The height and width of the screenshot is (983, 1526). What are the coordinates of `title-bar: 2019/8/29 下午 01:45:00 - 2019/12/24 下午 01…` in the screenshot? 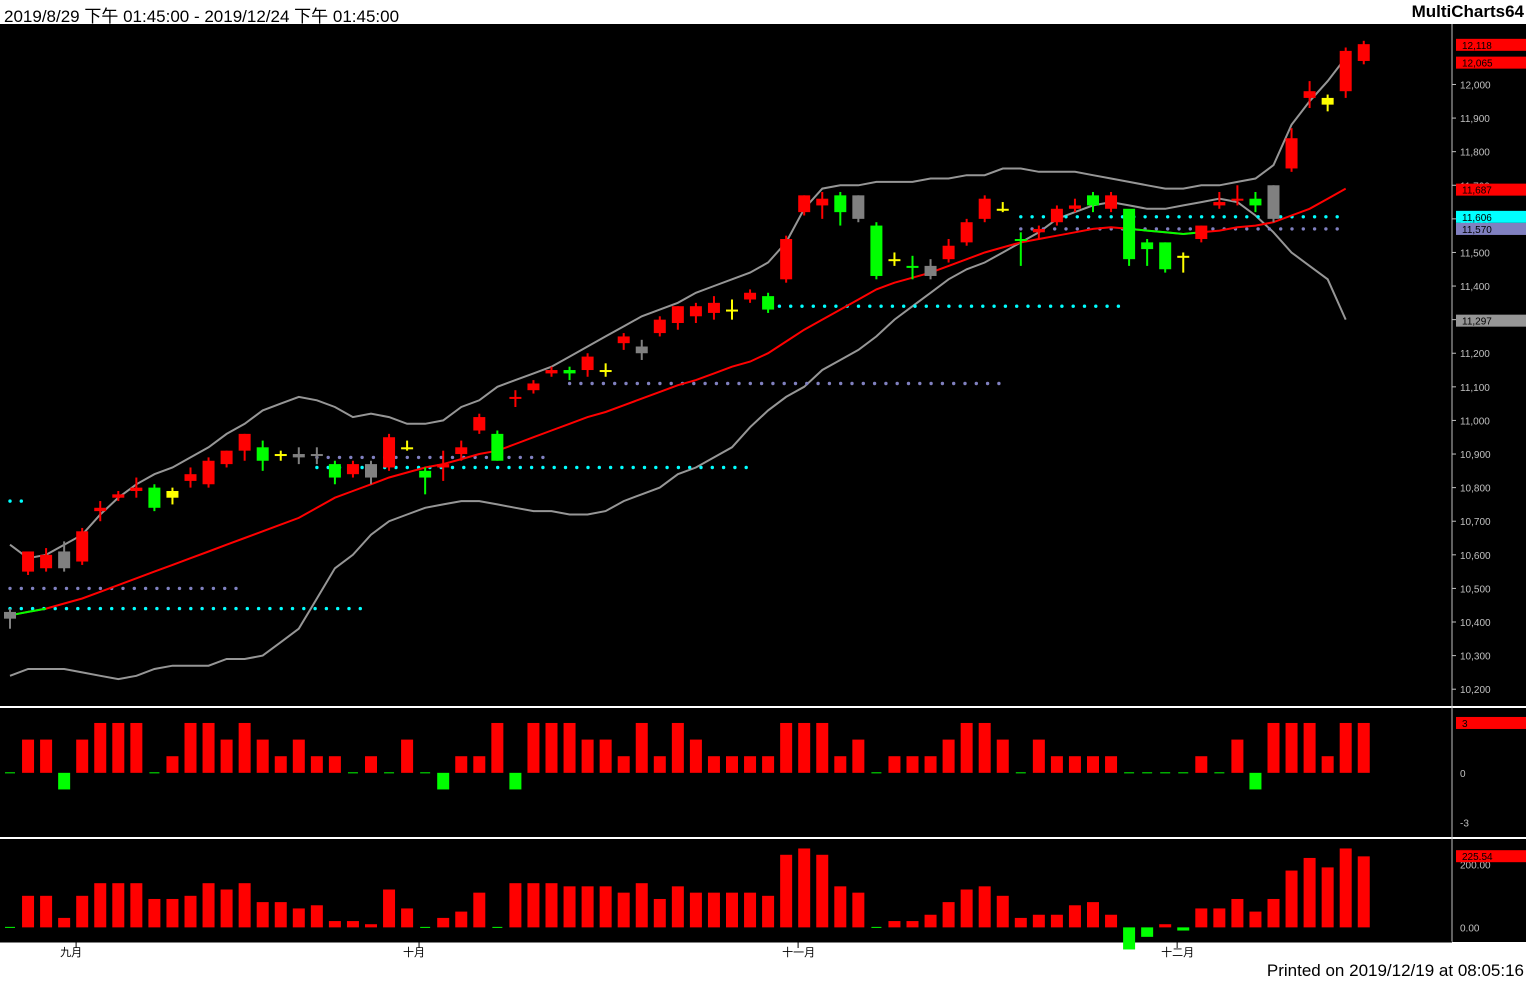 It's located at (763, 13).